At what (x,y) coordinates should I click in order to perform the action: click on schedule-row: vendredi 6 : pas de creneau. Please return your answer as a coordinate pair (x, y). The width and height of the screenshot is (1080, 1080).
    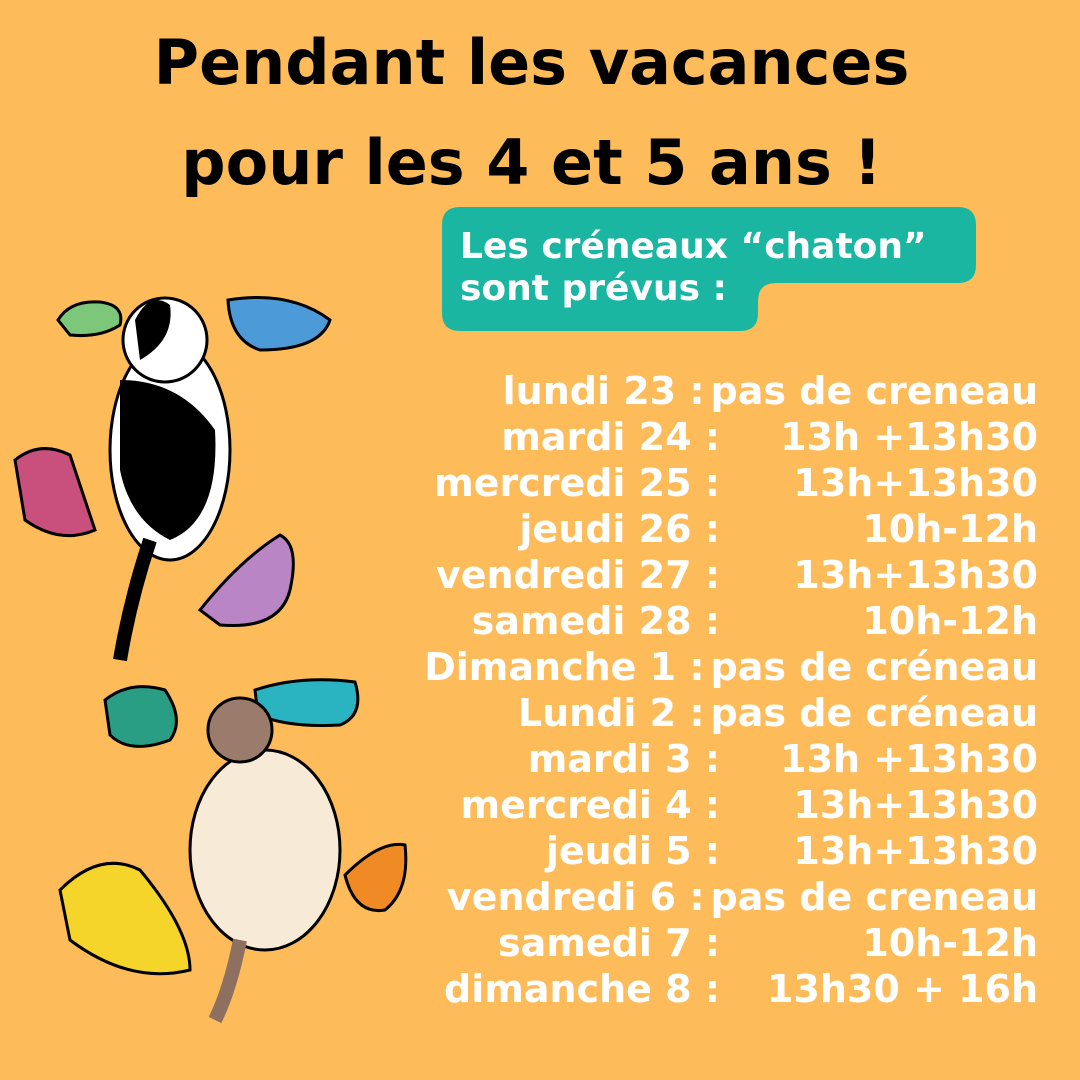
    Looking at the image, I should click on (729, 897).